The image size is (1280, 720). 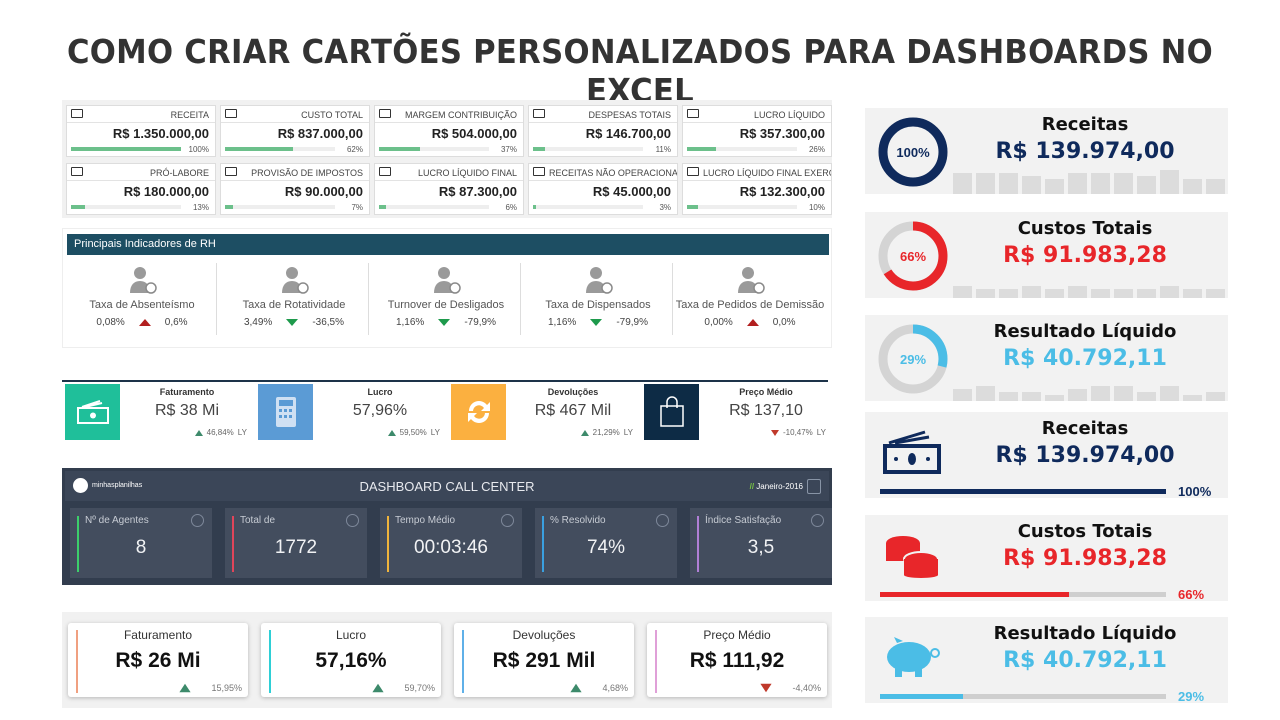 I want to click on call-center-card: % Resolvido 74%, so click(x=606, y=543).